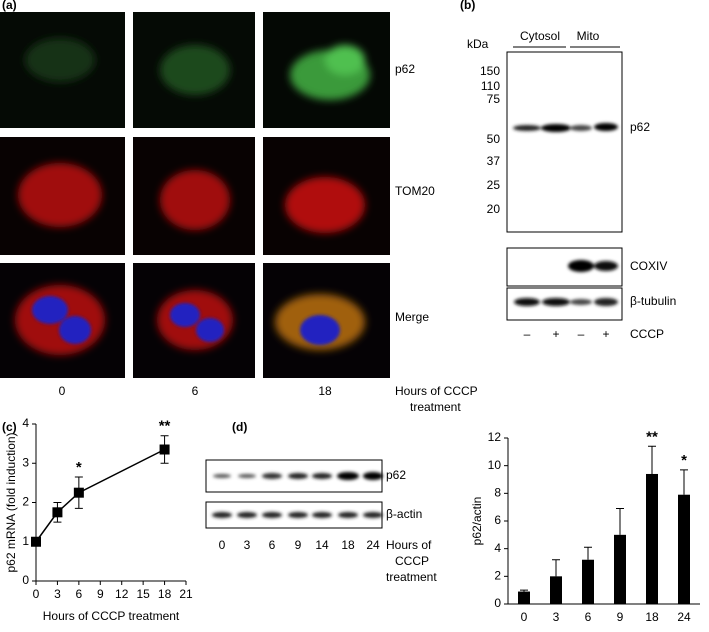 This screenshot has width=709, height=632. What do you see at coordinates (404, 514) in the screenshot?
I see `blot-label: β-actin` at bounding box center [404, 514].